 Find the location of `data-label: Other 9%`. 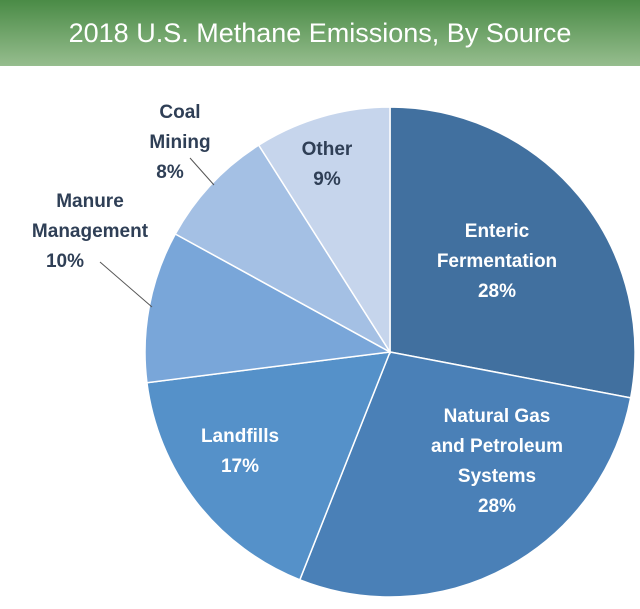

data-label: Other 9% is located at coordinates (327, 164).